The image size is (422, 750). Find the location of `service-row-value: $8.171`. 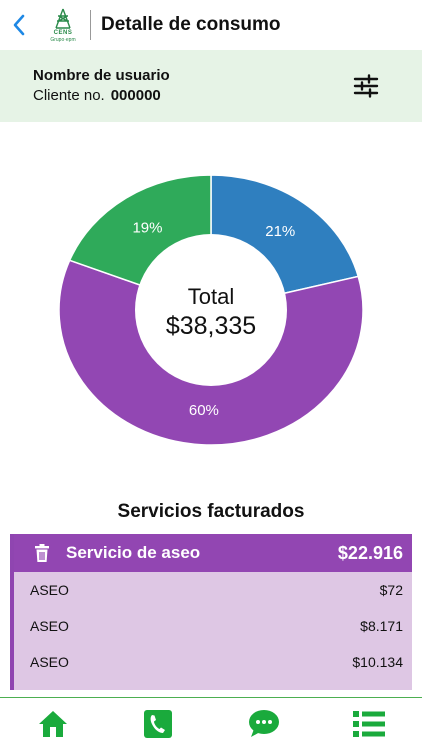

service-row-value: $8.171 is located at coordinates (381, 626).